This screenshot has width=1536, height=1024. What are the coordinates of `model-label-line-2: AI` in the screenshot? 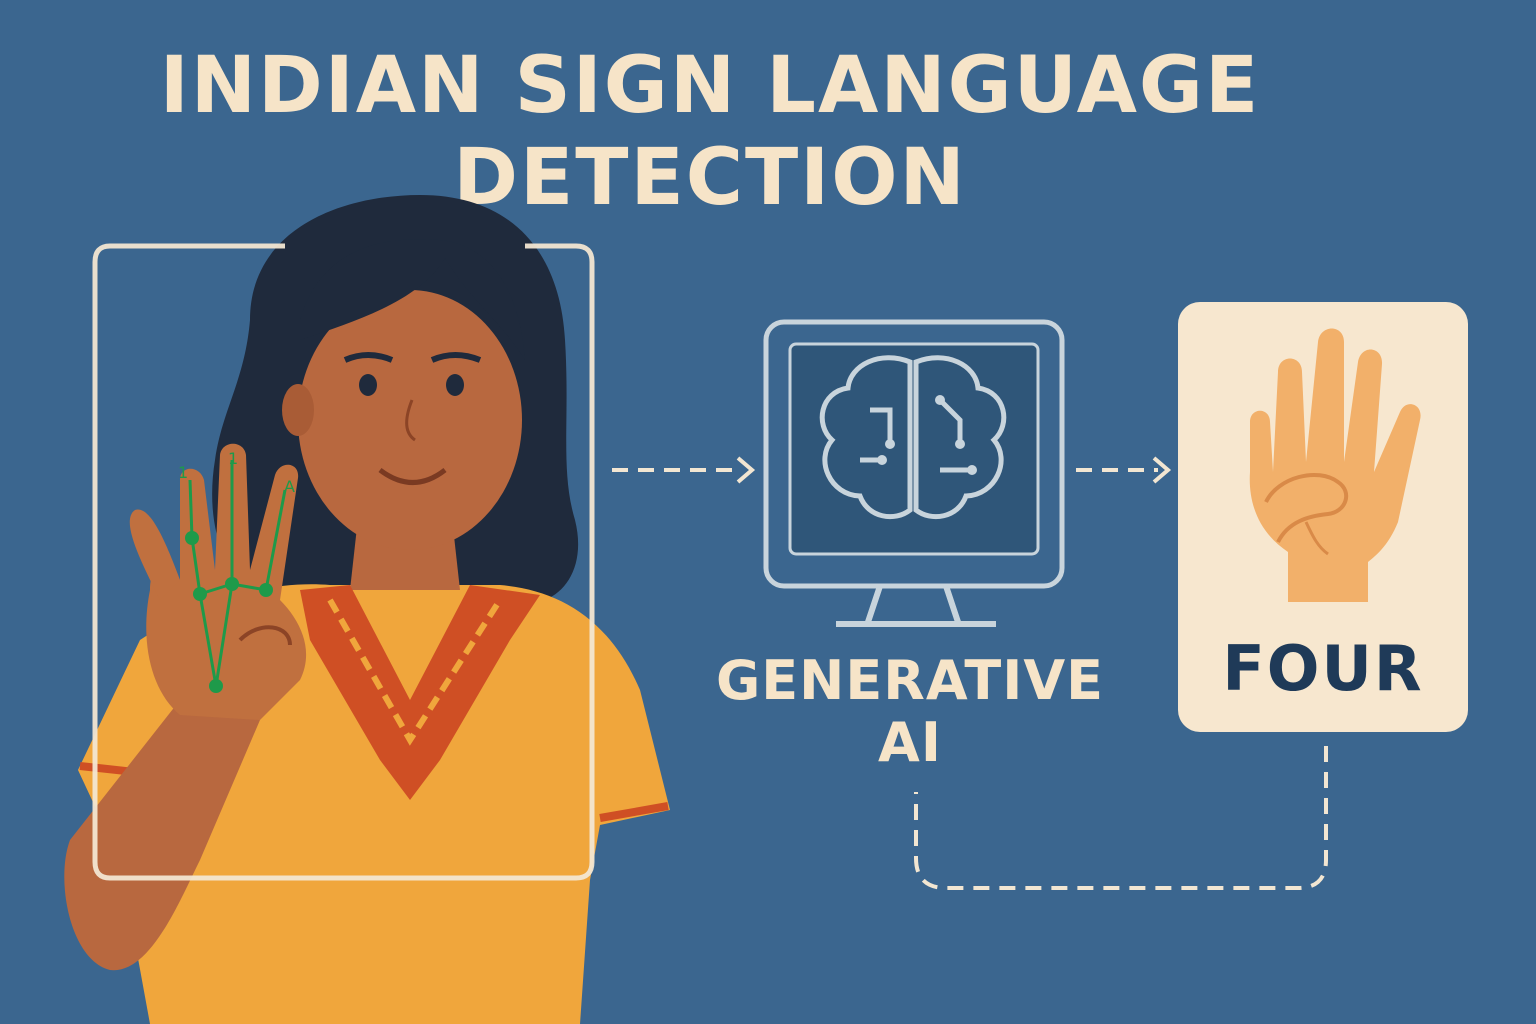 It's located at (910, 742).